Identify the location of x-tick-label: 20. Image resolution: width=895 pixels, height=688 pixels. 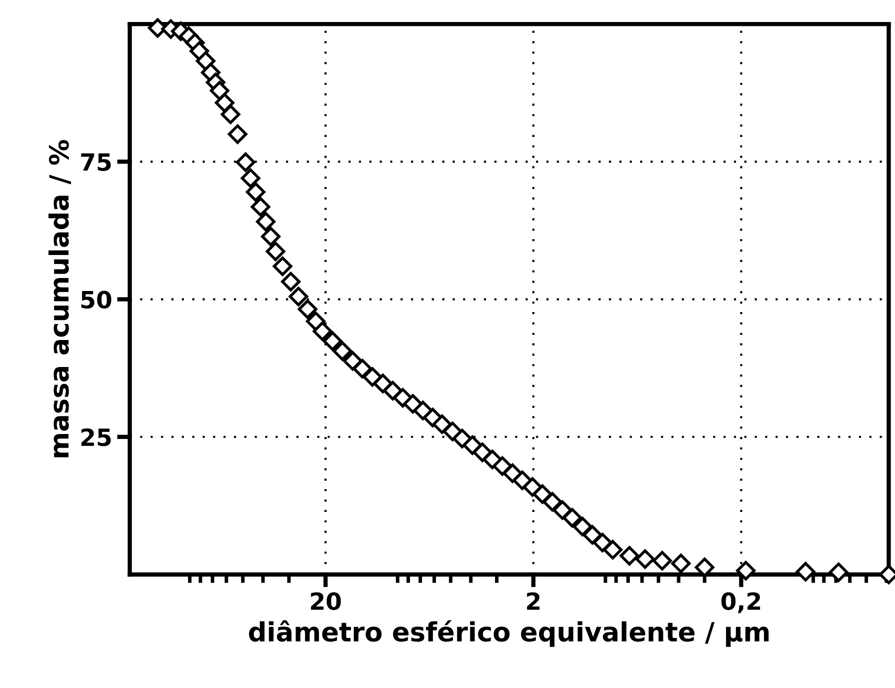
(325, 601).